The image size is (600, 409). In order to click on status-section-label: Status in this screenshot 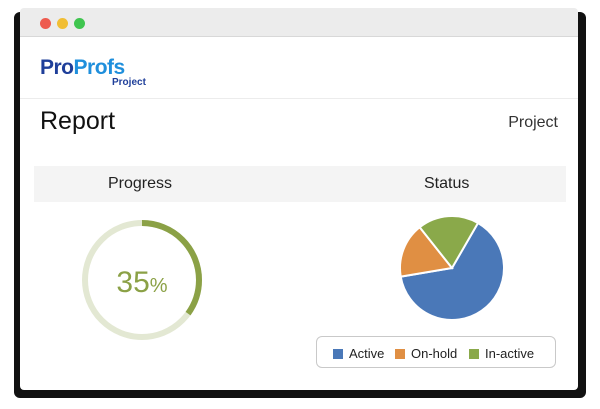, I will do `click(447, 183)`.